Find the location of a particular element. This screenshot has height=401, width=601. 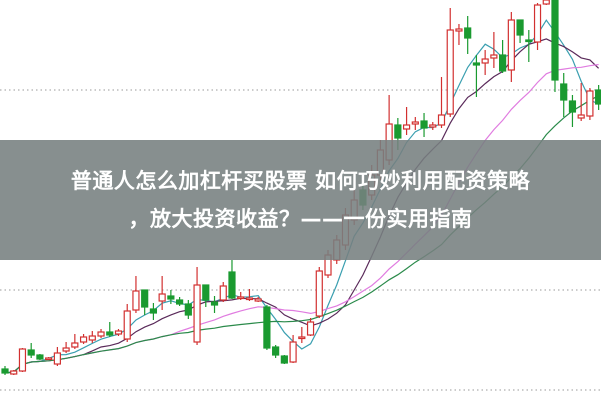

title-line-2: ，放大投资收益？——一份实用指南 is located at coordinates (300, 219).